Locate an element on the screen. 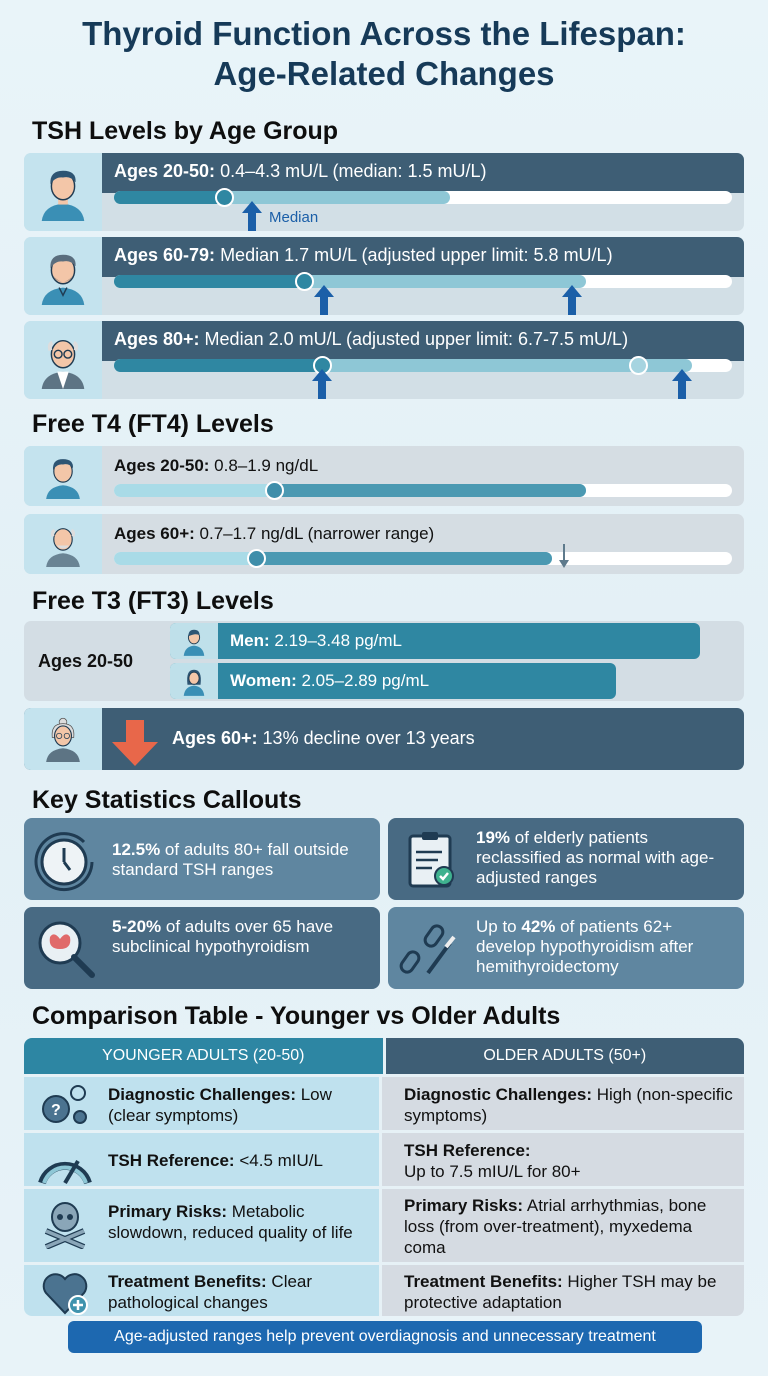 The width and height of the screenshot is (768, 1376). broken-chain-scalpel-icon is located at coordinates (427, 949).